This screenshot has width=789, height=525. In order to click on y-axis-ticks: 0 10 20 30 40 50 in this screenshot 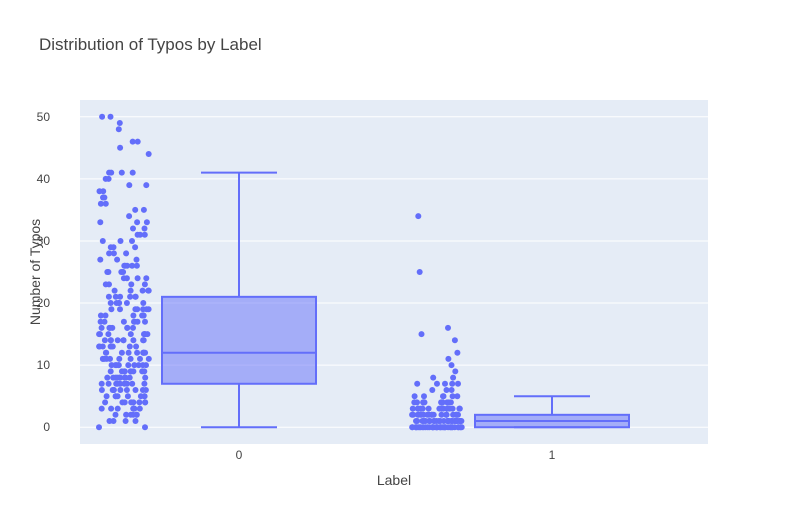, I will do `click(44, 272)`.